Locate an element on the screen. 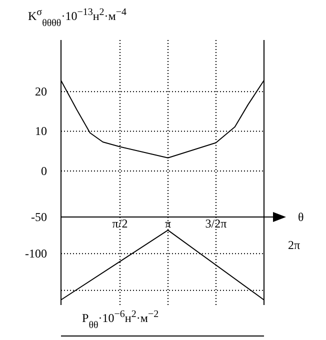 Image resolution: width=326 pixels, height=340 pixels. text: K$^{σ}$$_{θθθθ}$·10$^{−13}$н$^{2}$·м$^{−4}$ is located at coordinates (77, 17).